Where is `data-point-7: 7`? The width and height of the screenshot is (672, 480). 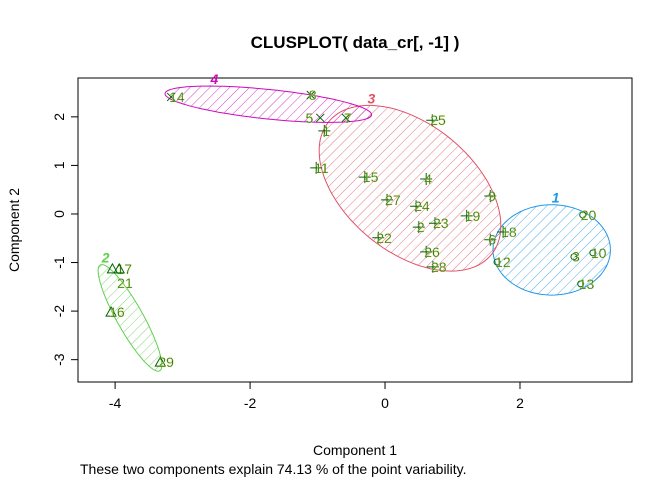 data-point-7: 7 is located at coordinates (346, 118).